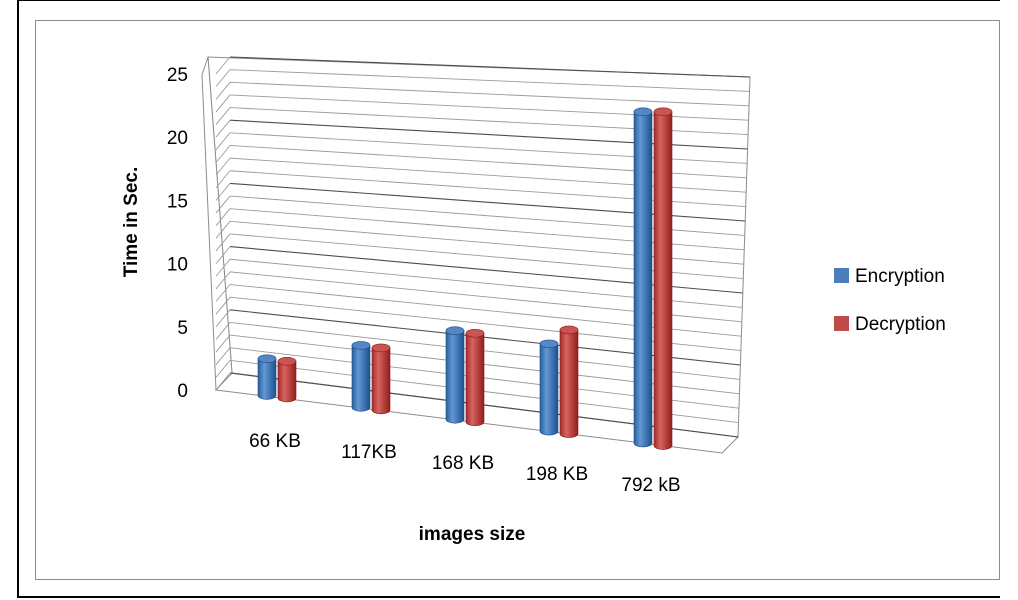 Image resolution: width=1018 pixels, height=600 pixels. I want to click on legend-label-decryption: Decryption, so click(900, 324).